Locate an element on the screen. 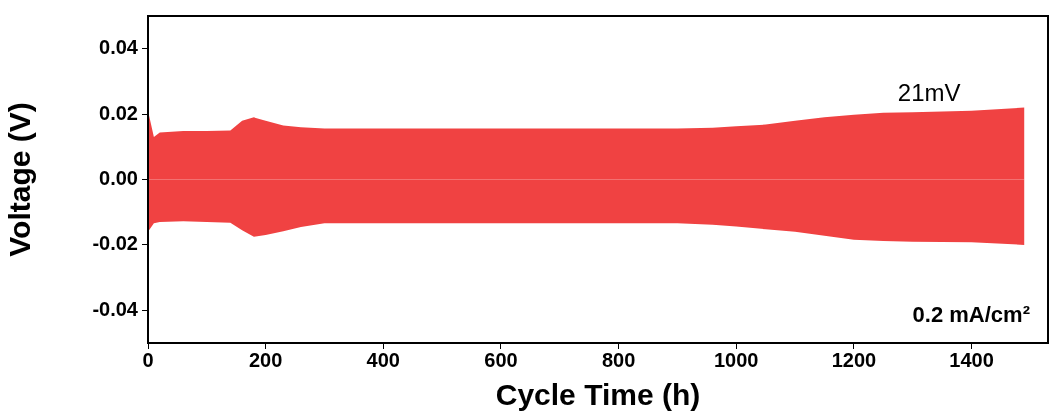 Image resolution: width=1050 pixels, height=419 pixels. y-axis-title: Voltage (V) is located at coordinates (20, 179).